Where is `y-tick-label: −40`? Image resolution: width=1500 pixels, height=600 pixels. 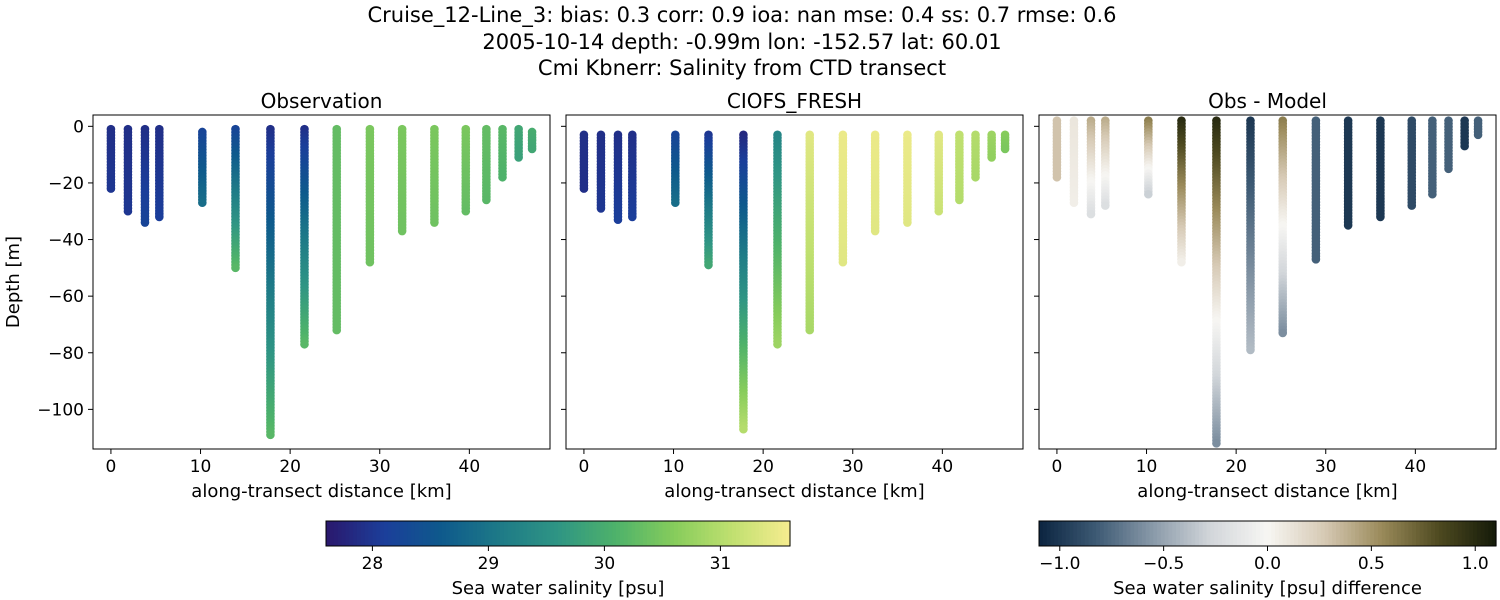
y-tick-label: −40 is located at coordinates (66, 241).